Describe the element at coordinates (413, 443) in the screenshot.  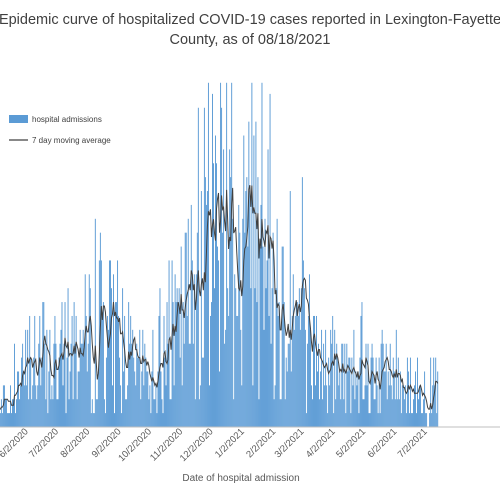
I see `x-tick-label: 7/2/2021` at that location.